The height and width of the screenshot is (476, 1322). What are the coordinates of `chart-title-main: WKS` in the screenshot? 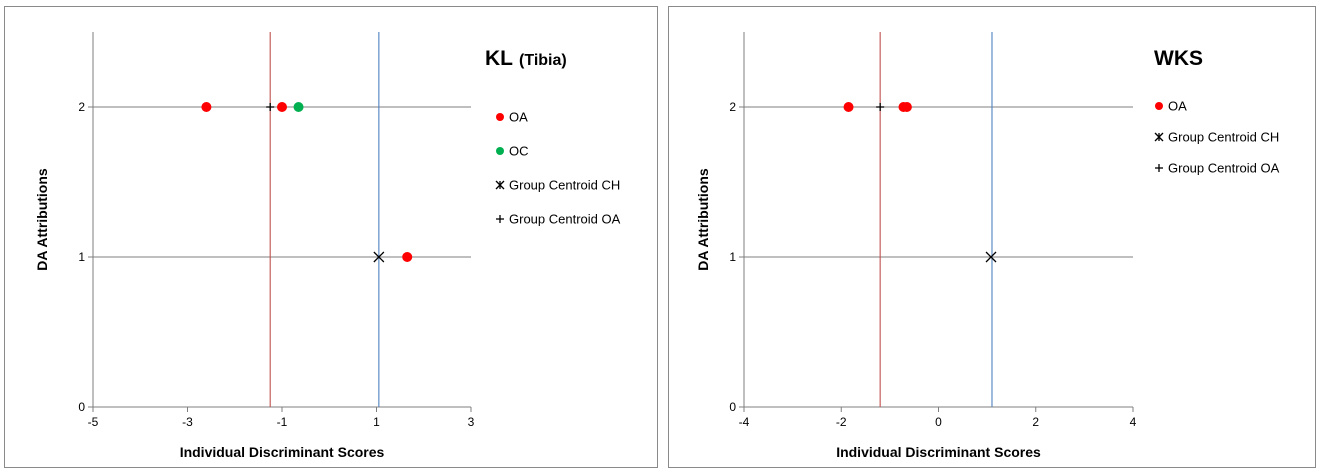 It's located at (1178, 58).